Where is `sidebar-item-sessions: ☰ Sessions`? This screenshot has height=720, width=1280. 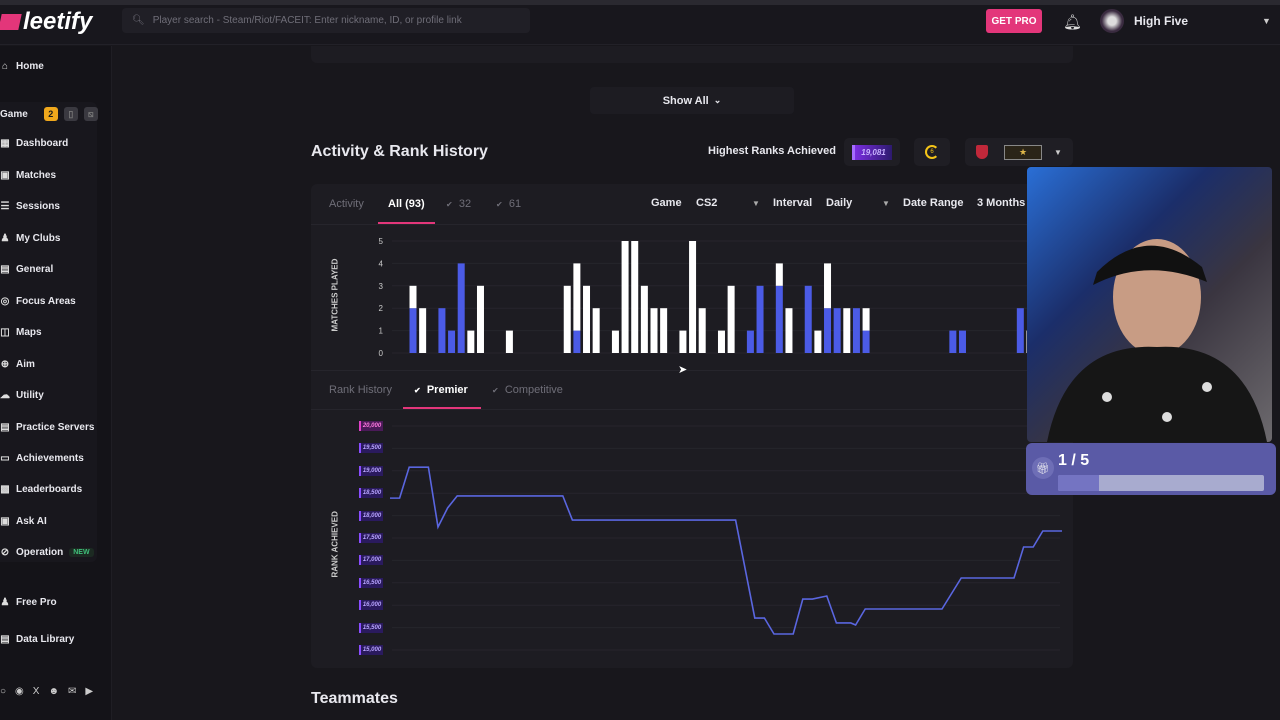 sidebar-item-sessions: ☰ Sessions is located at coordinates (30, 206).